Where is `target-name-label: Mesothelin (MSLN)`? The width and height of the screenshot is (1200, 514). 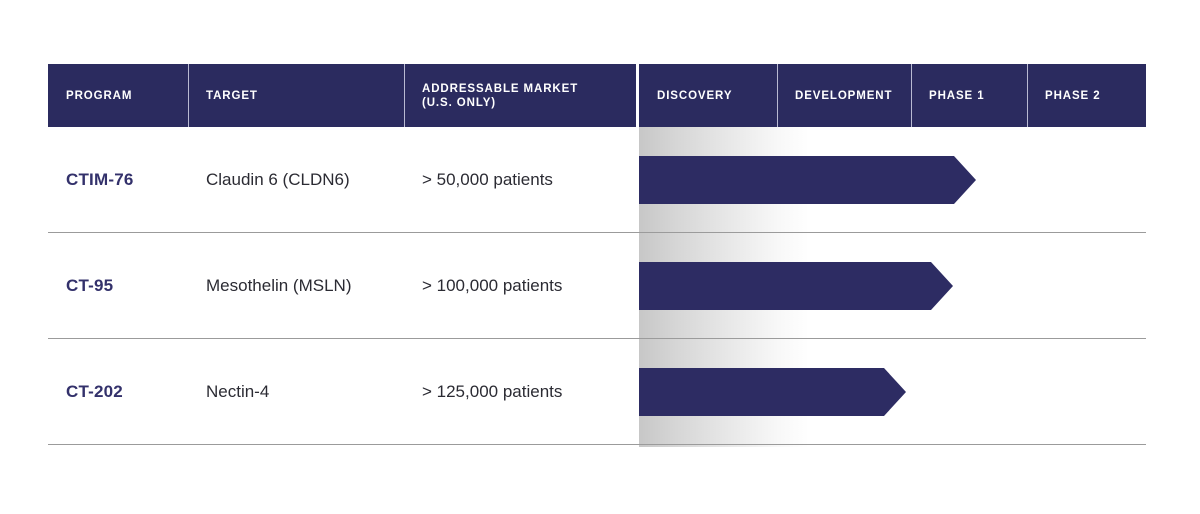
target-name-label: Mesothelin (MSLN) is located at coordinates (279, 285).